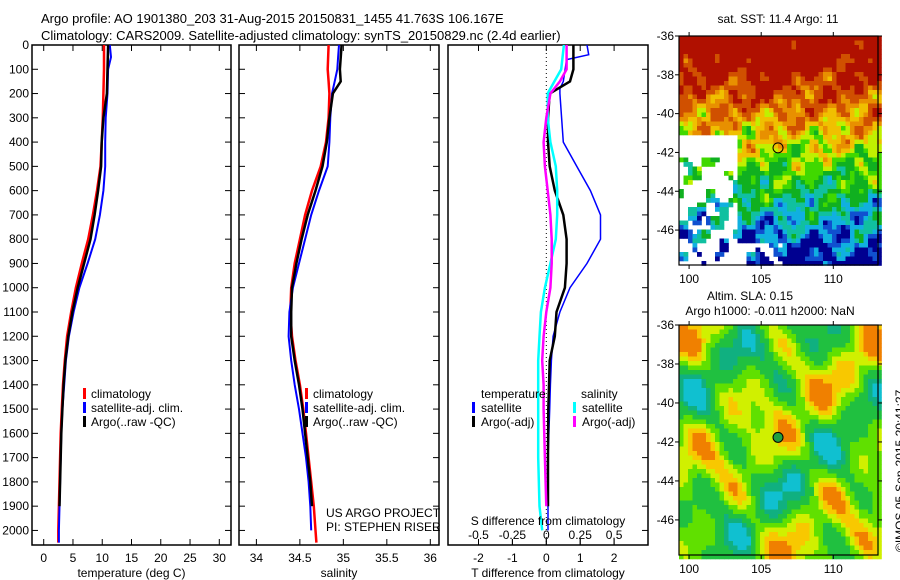 The image size is (900, 580). Describe the element at coordinates (43, 558) in the screenshot. I see `x-tick-label: 0` at that location.